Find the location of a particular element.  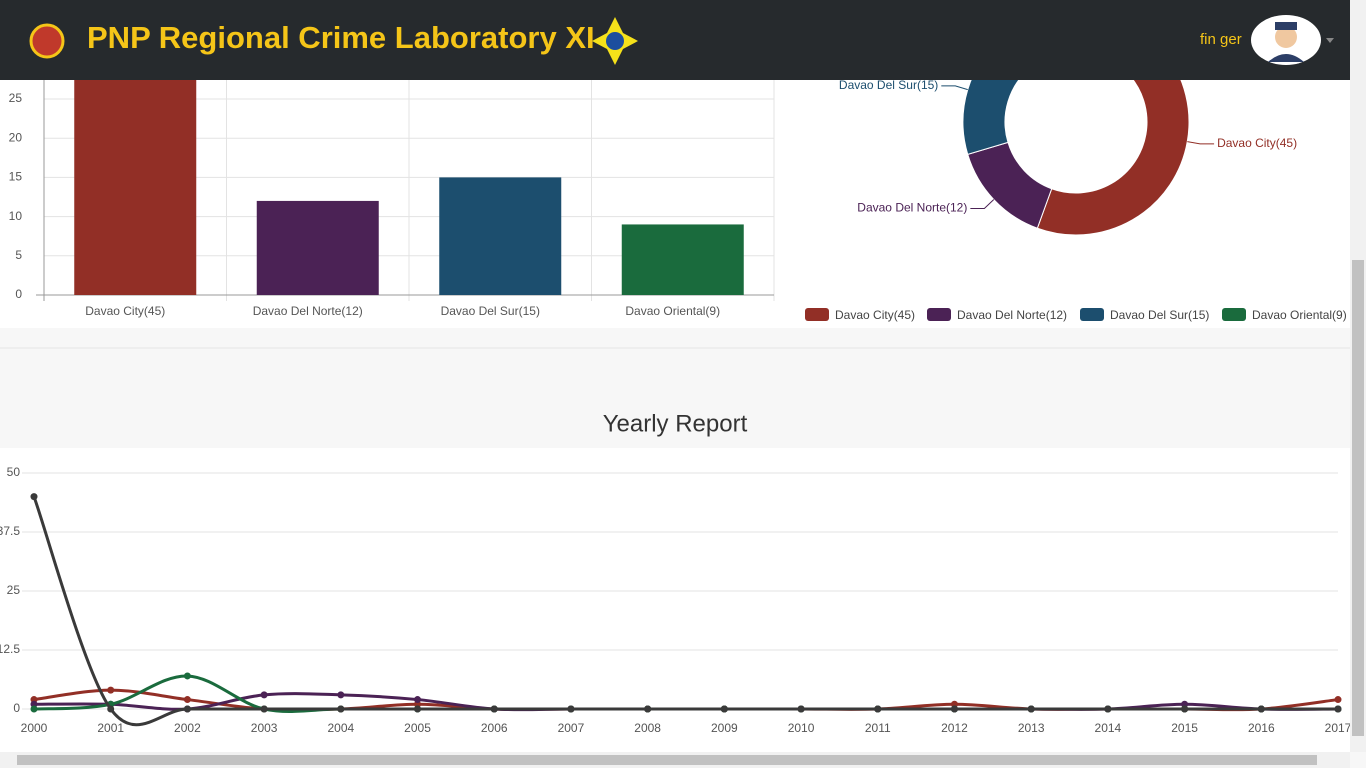

x-tick-label: Davao City(45) is located at coordinates (125, 311).